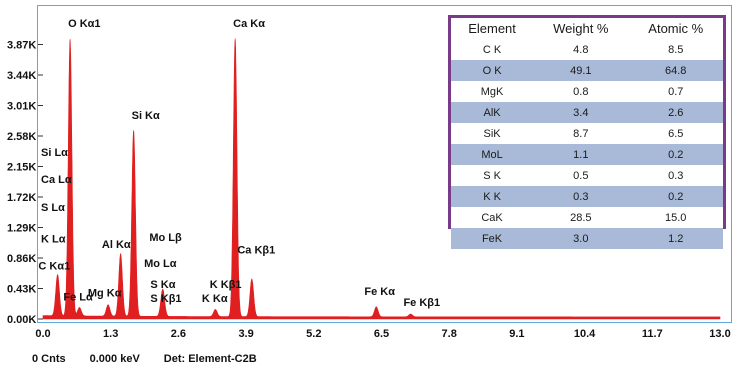 Image resolution: width=735 pixels, height=373 pixels. Describe the element at coordinates (492, 175) in the screenshot. I see `cell-element: S K` at that location.